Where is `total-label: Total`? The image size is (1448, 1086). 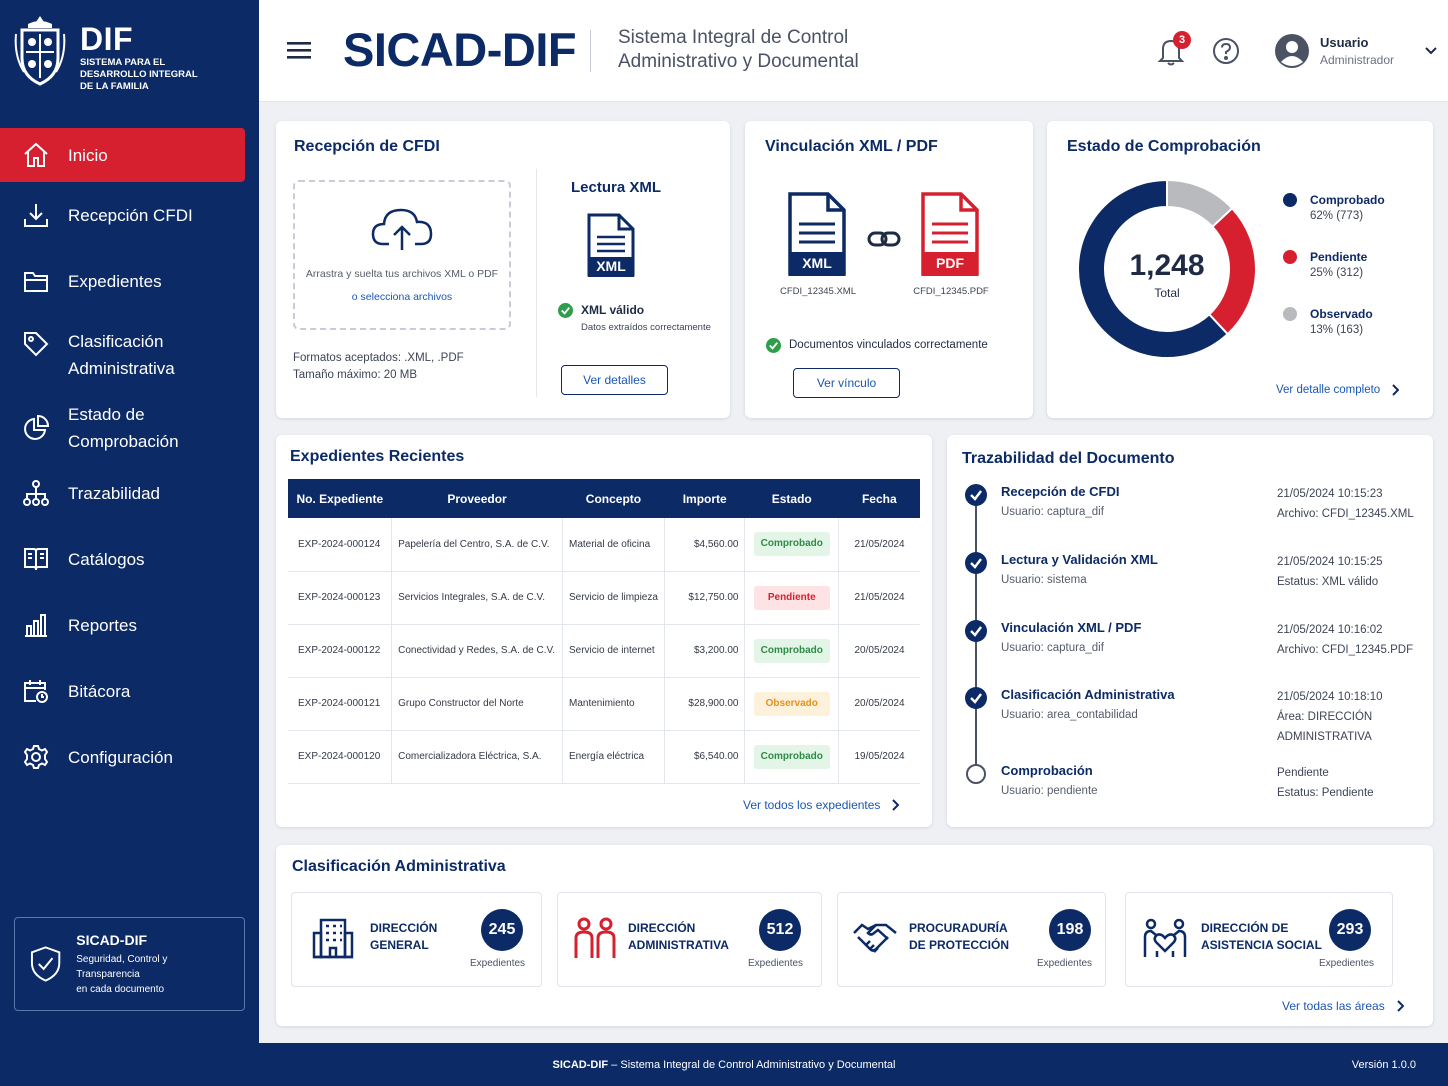 total-label: Total is located at coordinates (1167, 293).